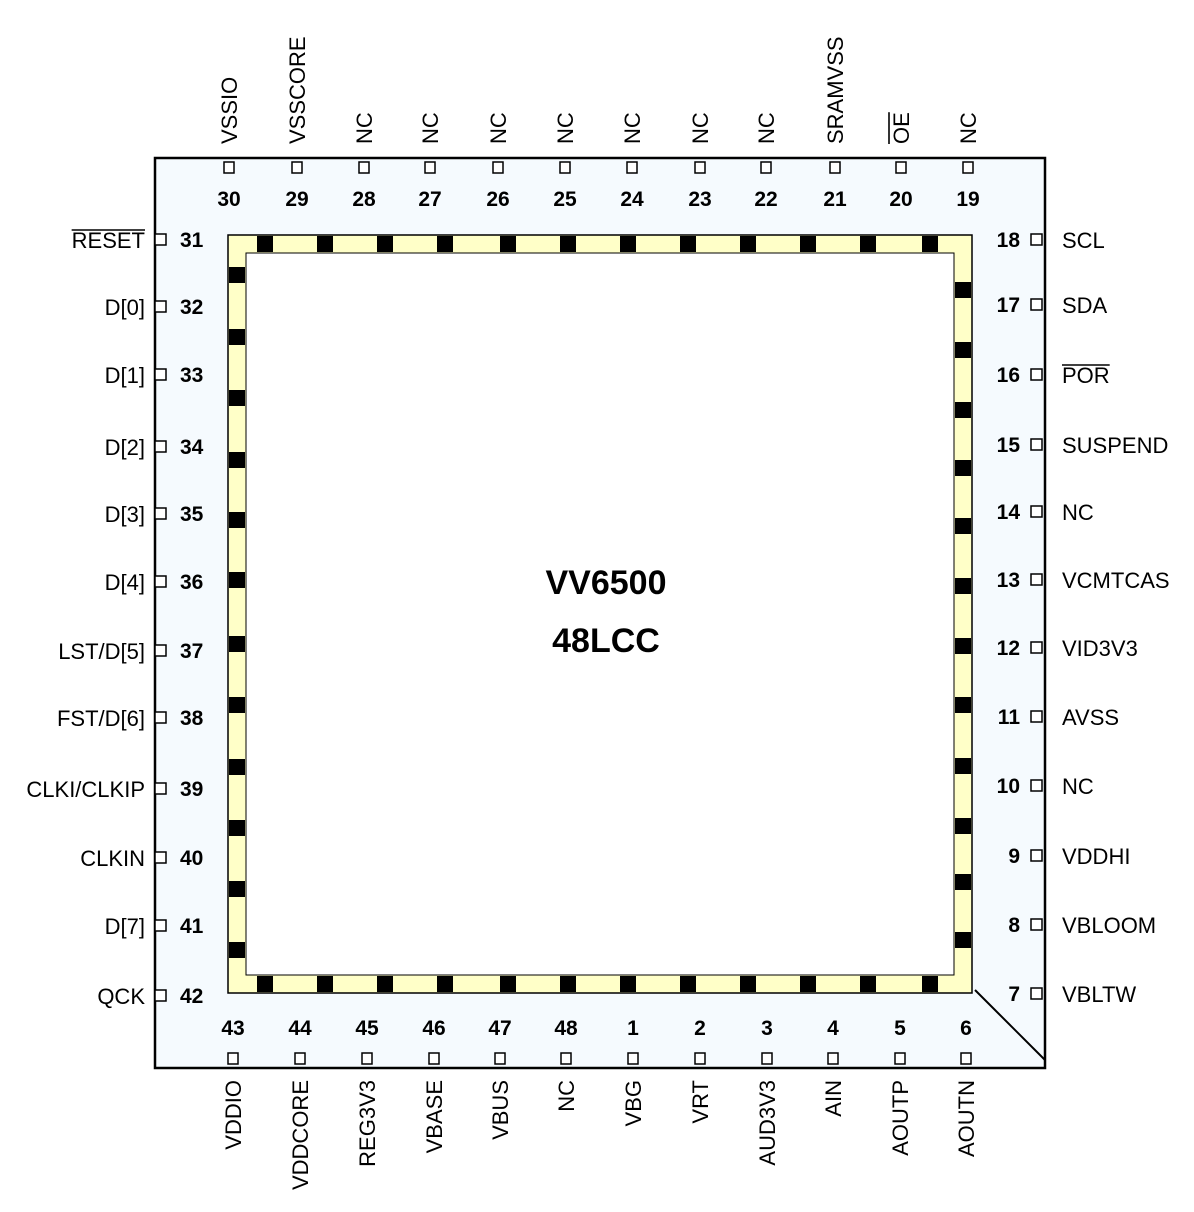 The height and width of the screenshot is (1212, 1194). Describe the element at coordinates (499, 1028) in the screenshot. I see `pin-number: 47` at that location.